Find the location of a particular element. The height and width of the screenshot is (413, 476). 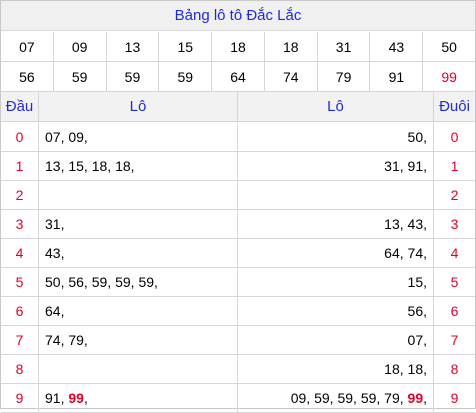

result-number: 99 is located at coordinates (449, 77).